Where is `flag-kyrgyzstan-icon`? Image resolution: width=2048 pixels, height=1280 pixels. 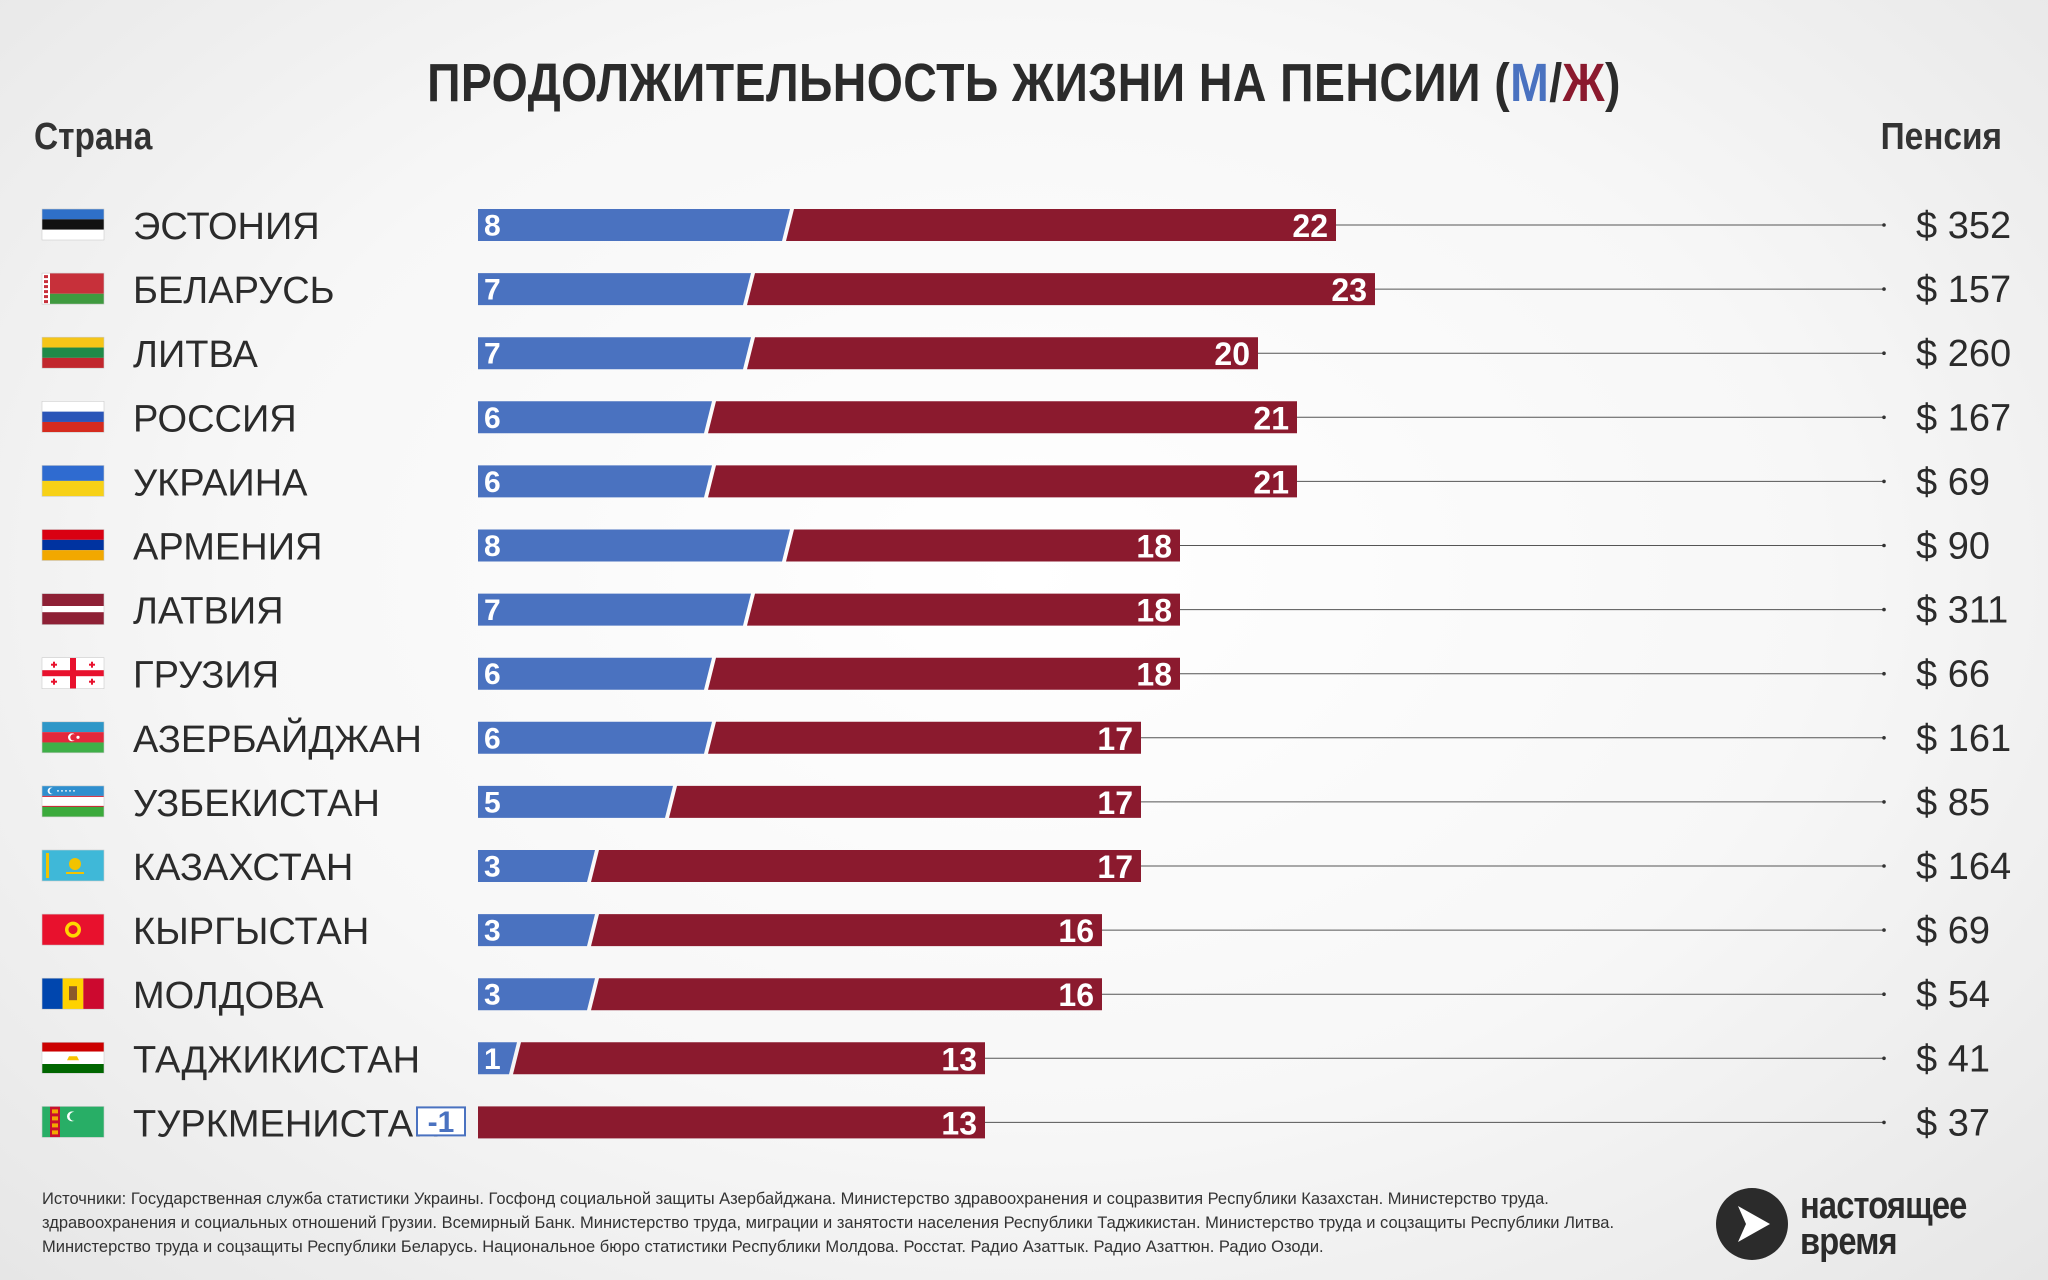 flag-kyrgyzstan-icon is located at coordinates (73, 929).